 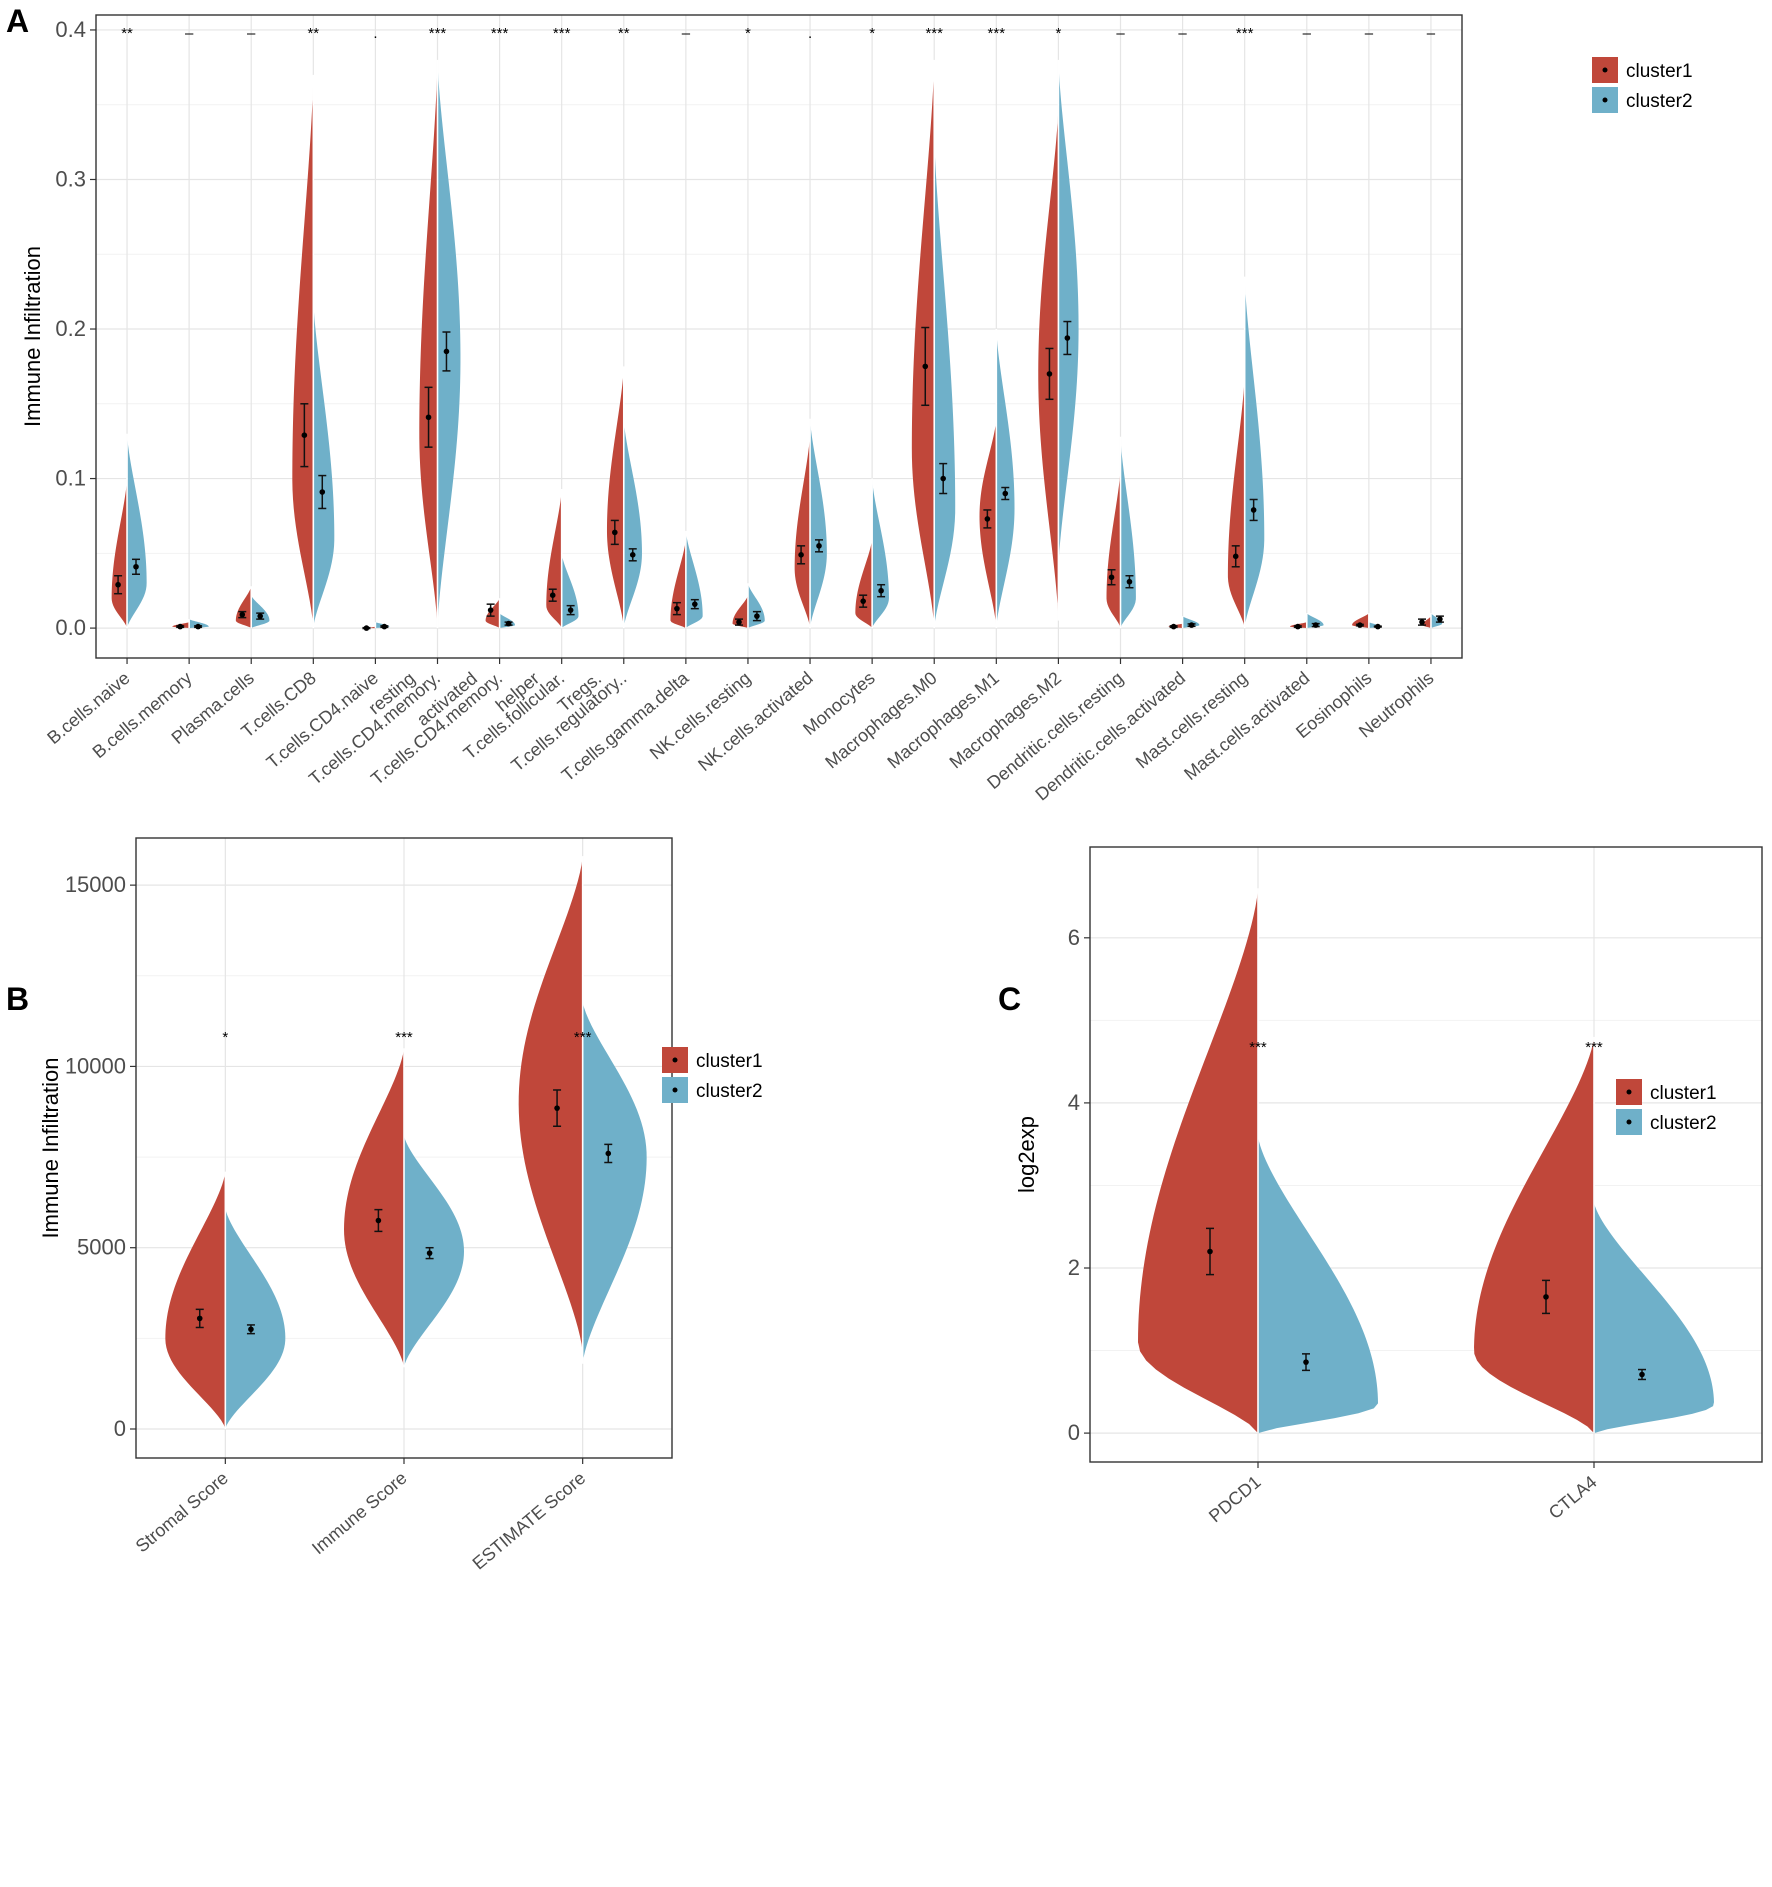 I want to click on y-tick-label: 5000, so click(x=101, y=1247).